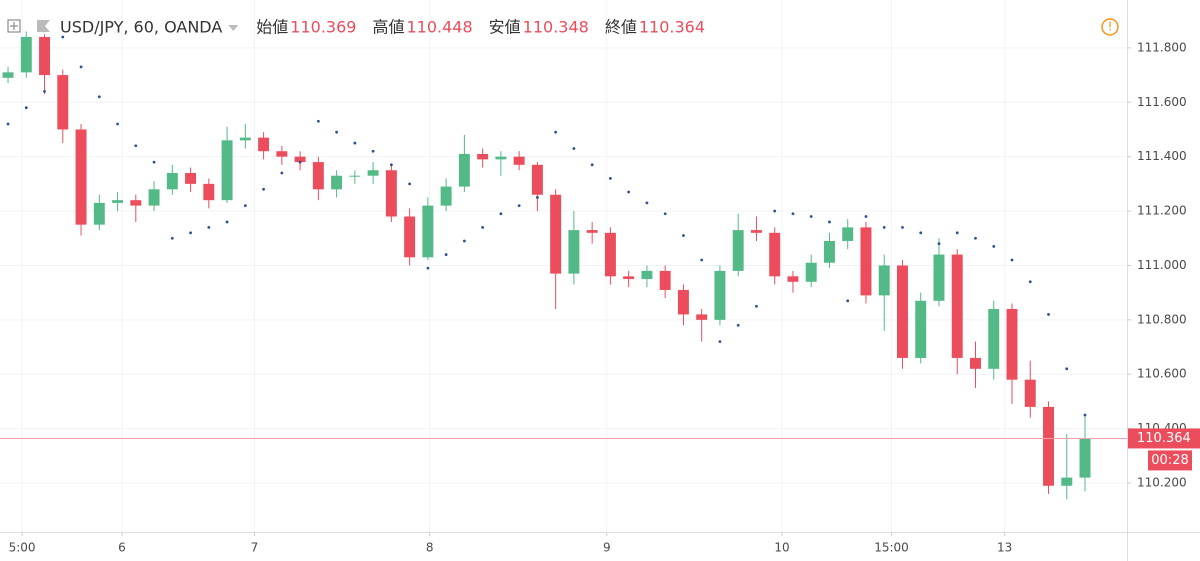  I want to click on header-text: 始値, so click(272, 27).